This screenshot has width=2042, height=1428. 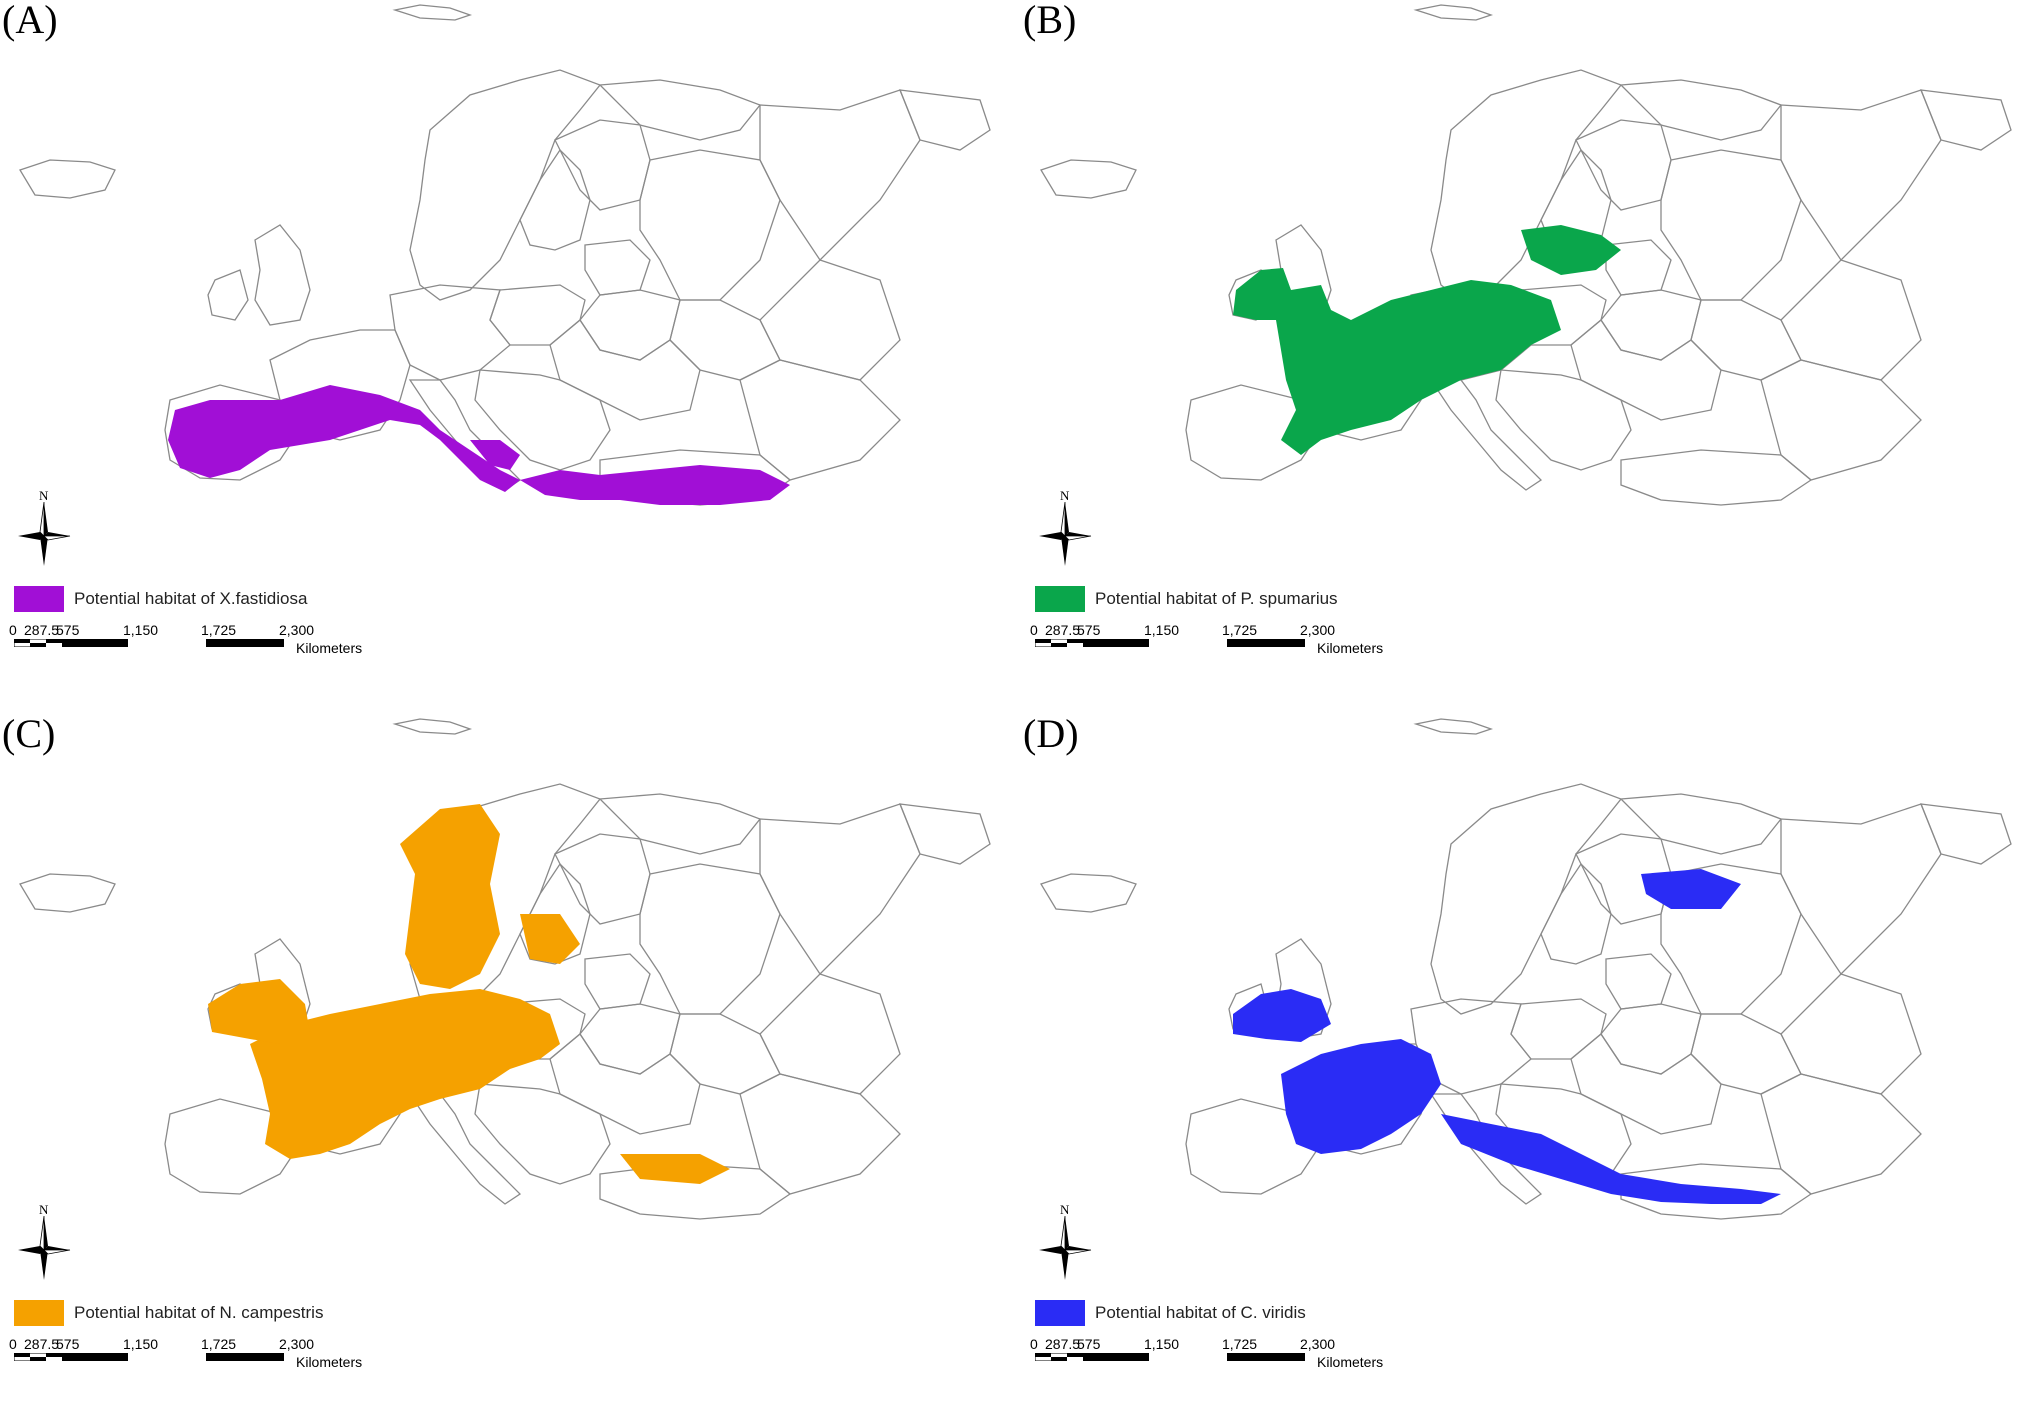 What do you see at coordinates (191, 598) in the screenshot?
I see `legend-label: Potential habitat of X.fastidiosa` at bounding box center [191, 598].